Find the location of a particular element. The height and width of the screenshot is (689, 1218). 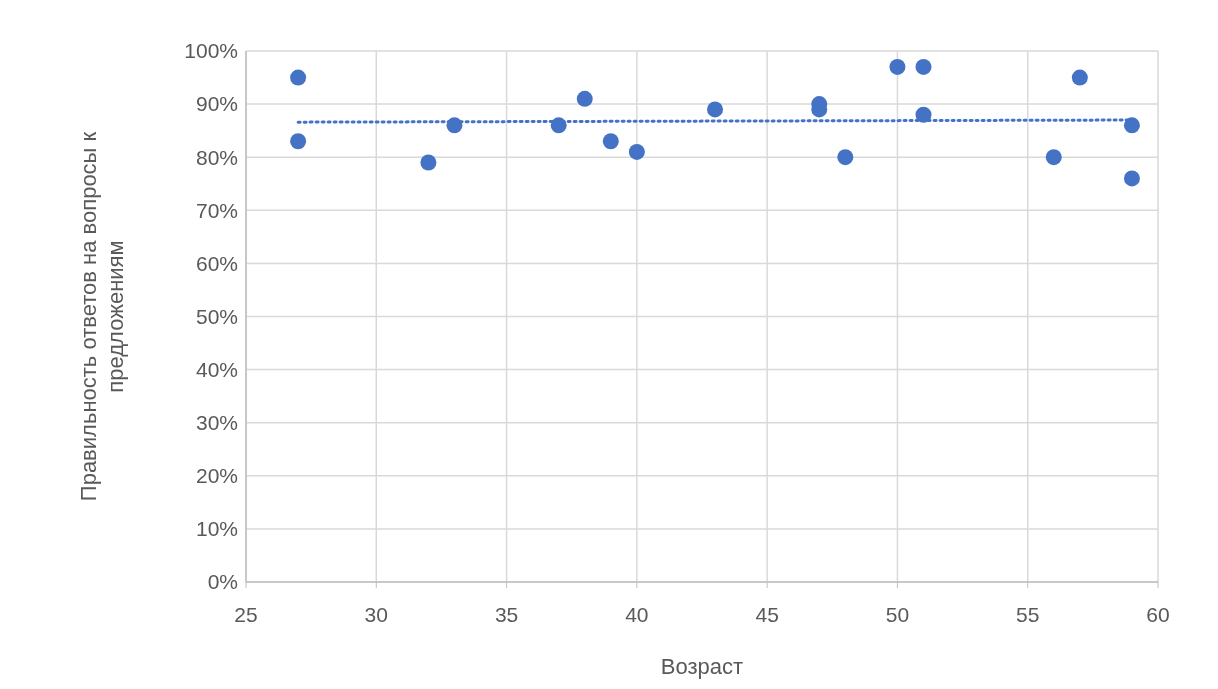

y-tick-label: 100% is located at coordinates (211, 51).